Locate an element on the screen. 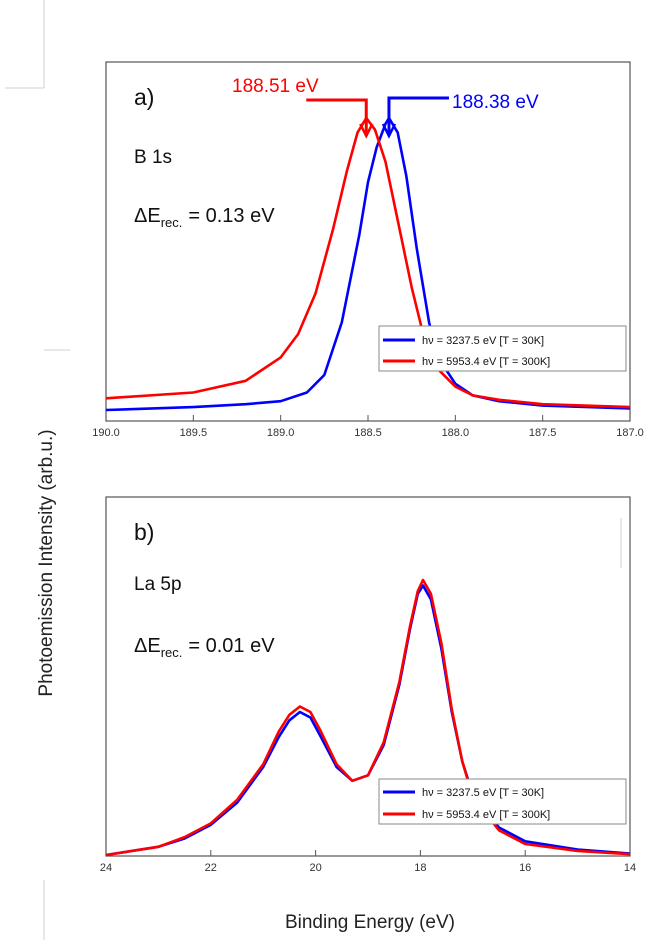  panel-b-recoil-text: ΔErec. = 0.01 eV is located at coordinates (204, 647).